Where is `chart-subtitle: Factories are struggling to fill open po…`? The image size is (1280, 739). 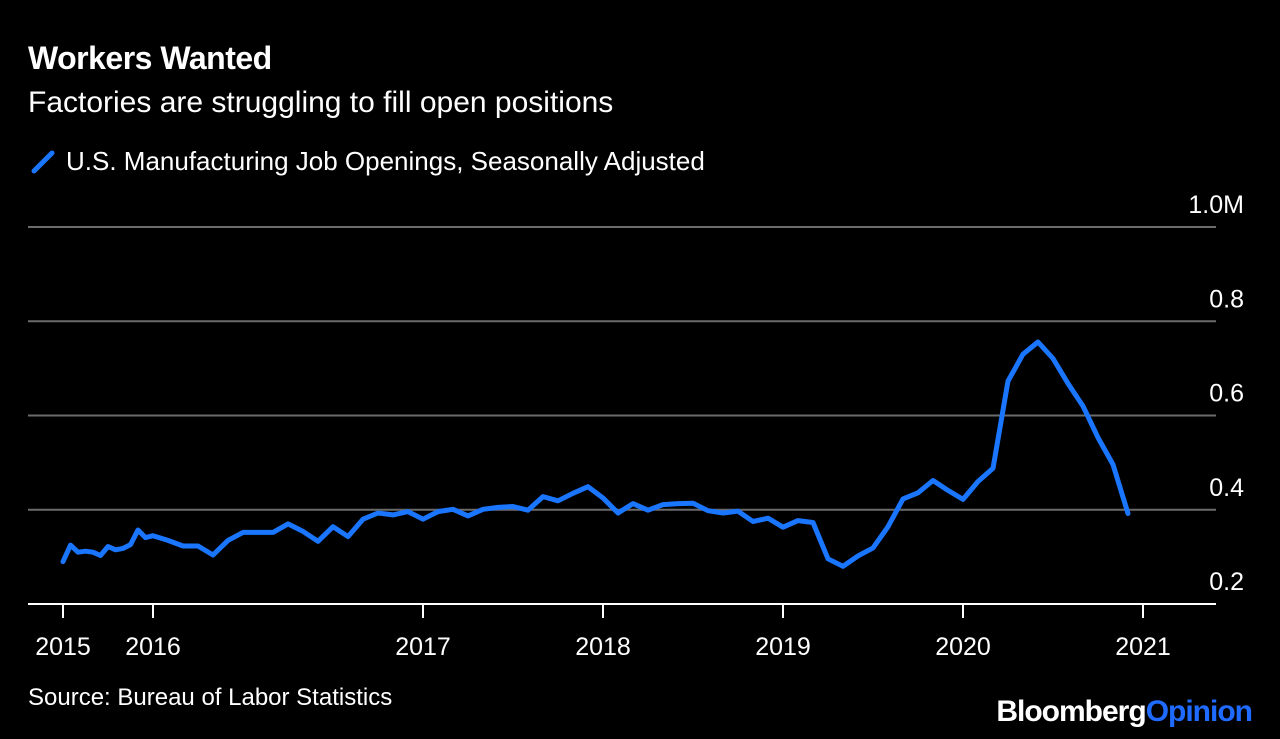
chart-subtitle: Factories are struggling to fill open po… is located at coordinates (321, 102).